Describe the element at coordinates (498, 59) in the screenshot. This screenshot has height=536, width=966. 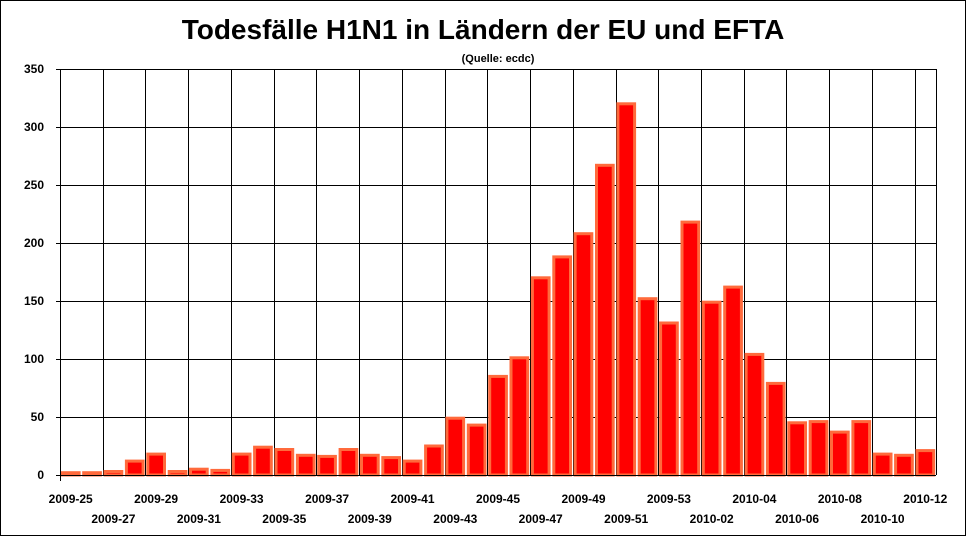
I see `chart-subtitle: (Quelle: ecdc)` at that location.